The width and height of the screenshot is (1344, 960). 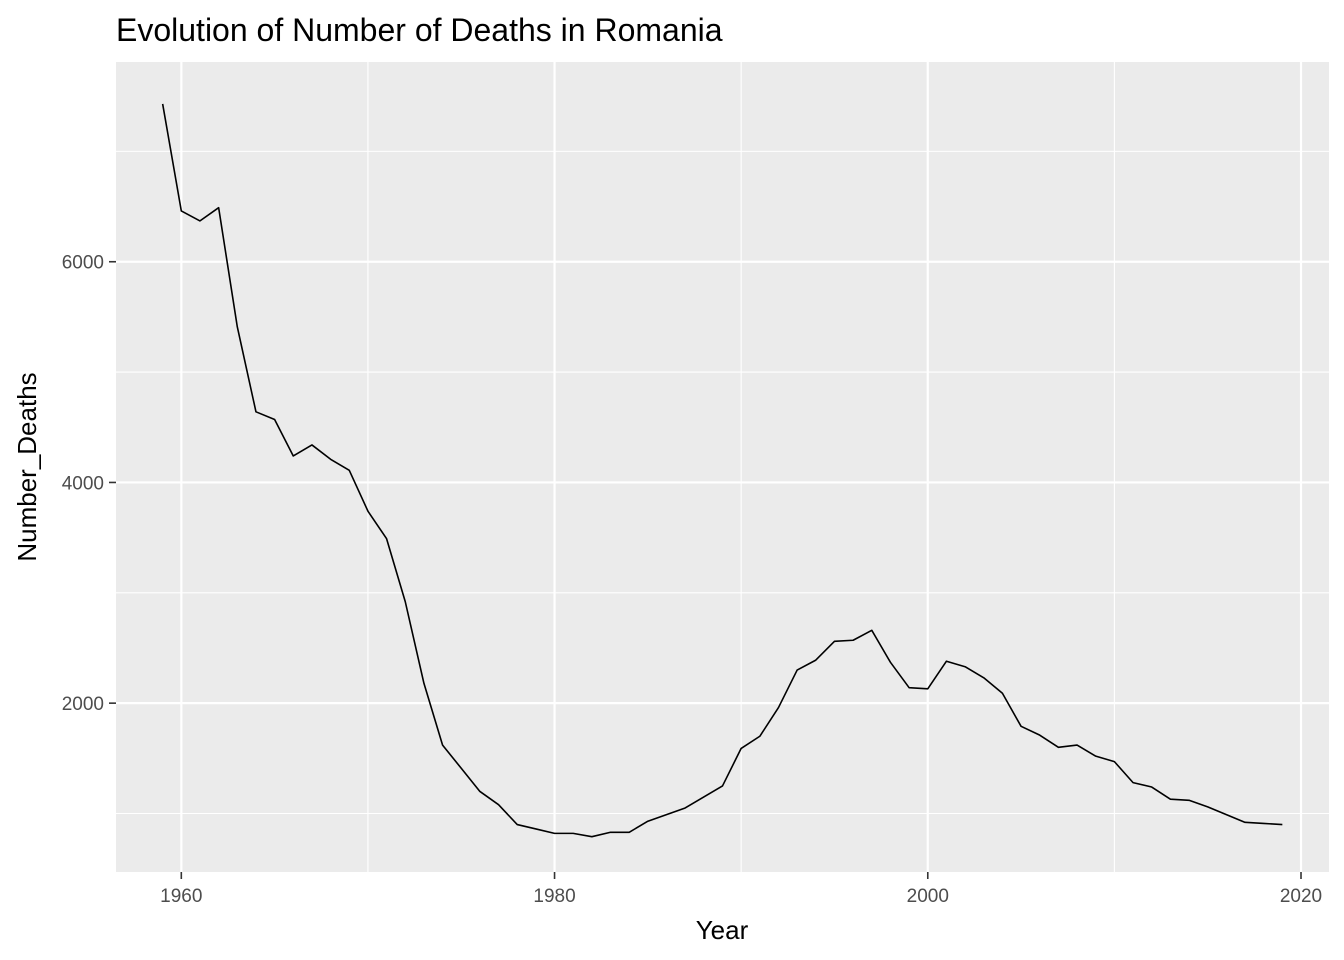 I want to click on x-tick-label: 1980, so click(x=554, y=896).